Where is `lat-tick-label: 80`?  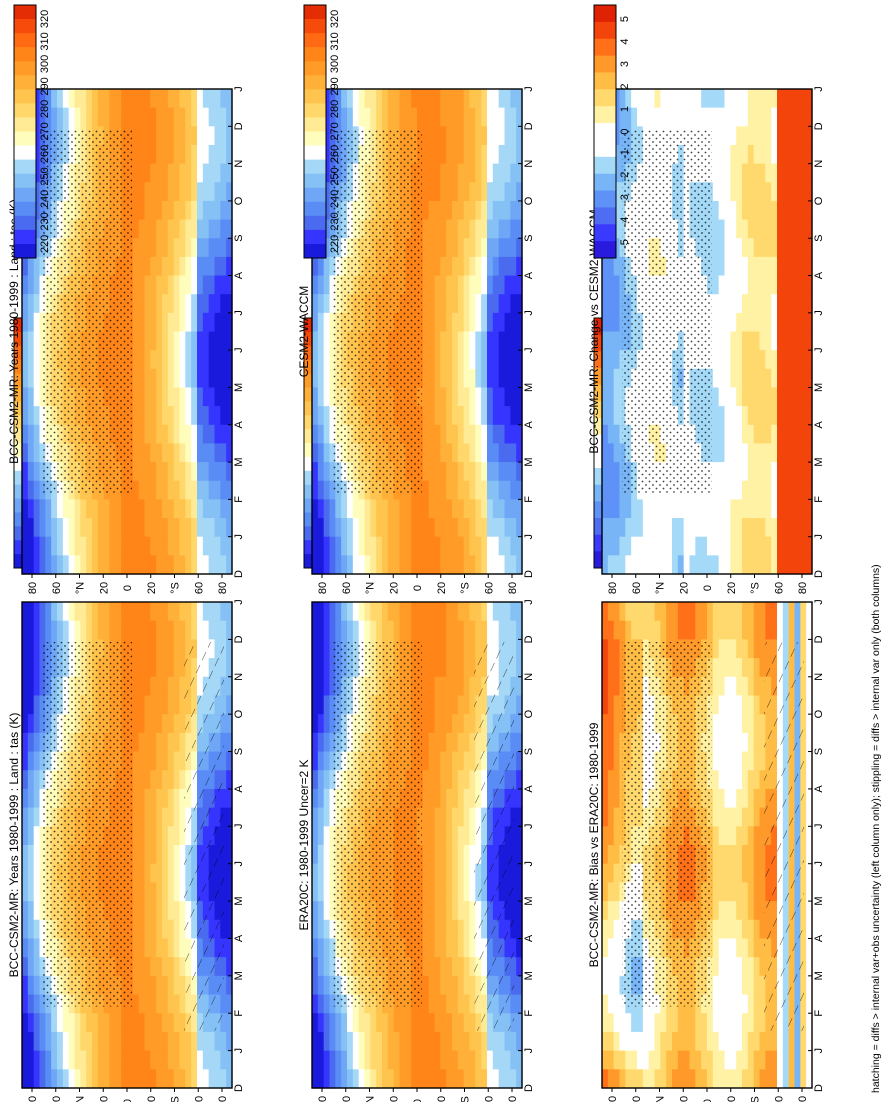 lat-tick-label: 80 is located at coordinates (223, 588).